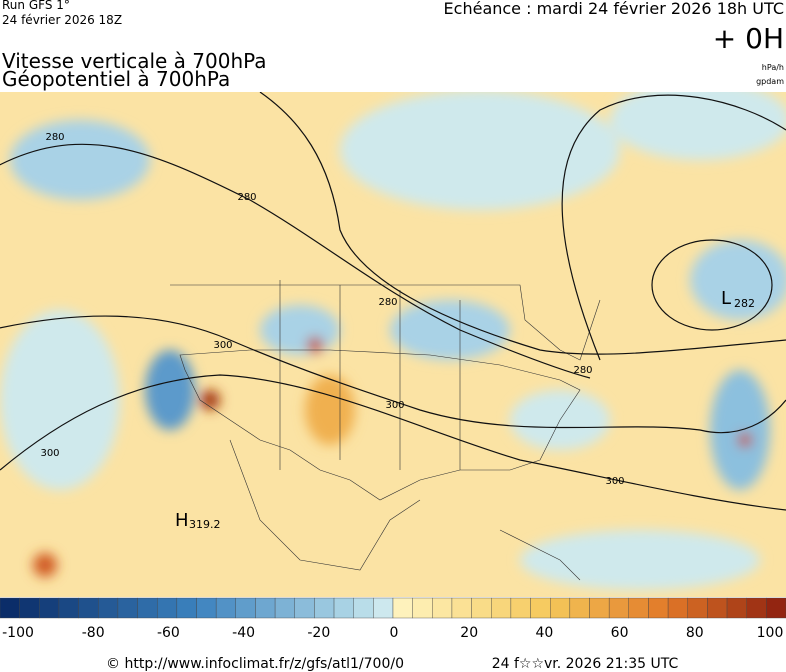 The image size is (786, 672). Describe the element at coordinates (18, 633) in the screenshot. I see `colorbar-label: -100` at that location.